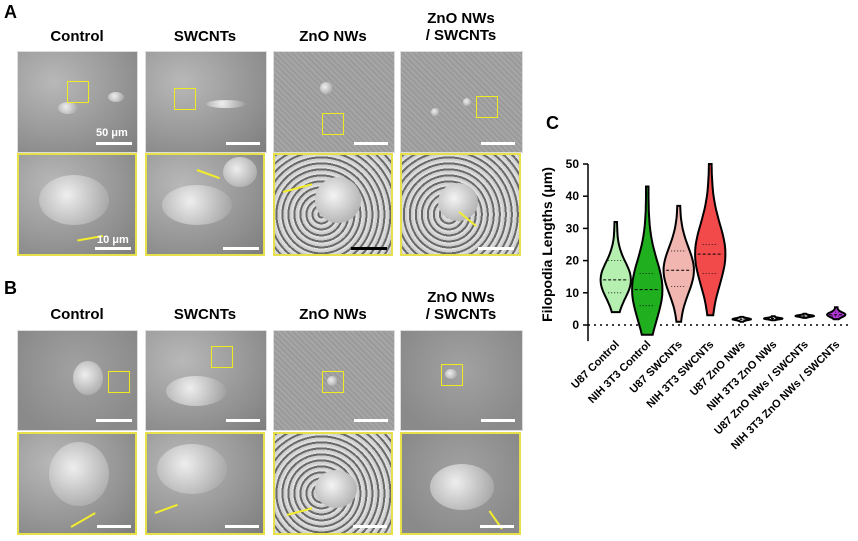 The height and width of the screenshot is (541, 858). What do you see at coordinates (461, 306) in the screenshot?
I see `col-title-b-zno-swcnts: ZnO NWs / SWCNTs` at bounding box center [461, 306].